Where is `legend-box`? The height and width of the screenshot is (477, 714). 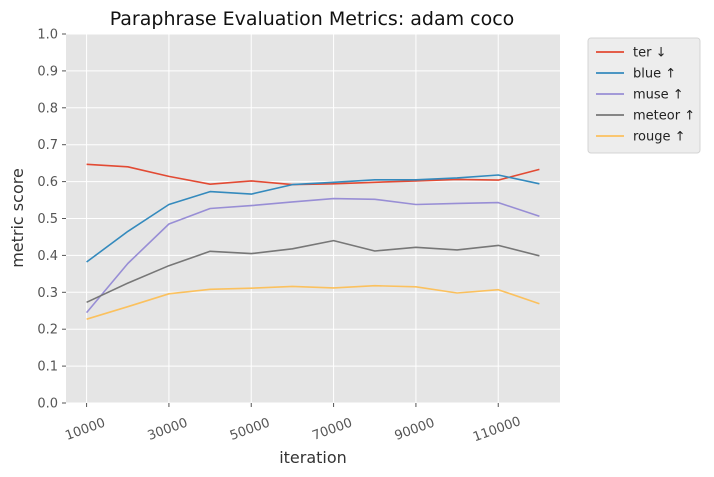
legend-box is located at coordinates (644, 95).